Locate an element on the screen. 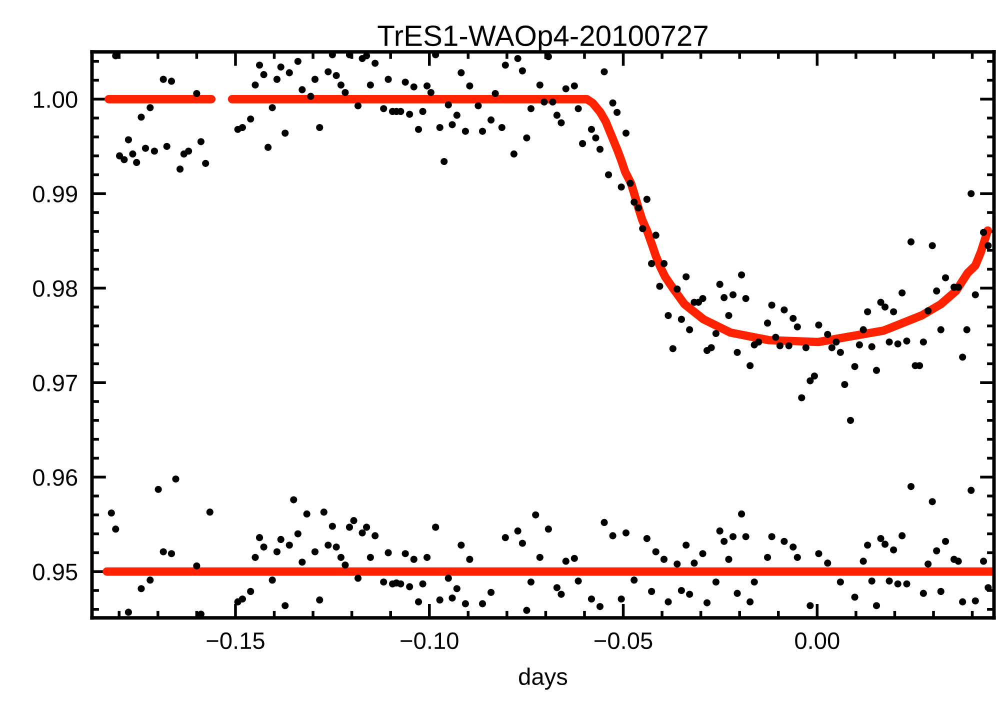 The image size is (1000, 721). chart-title: TrES1-WAOp4-20100727 is located at coordinates (543, 38).